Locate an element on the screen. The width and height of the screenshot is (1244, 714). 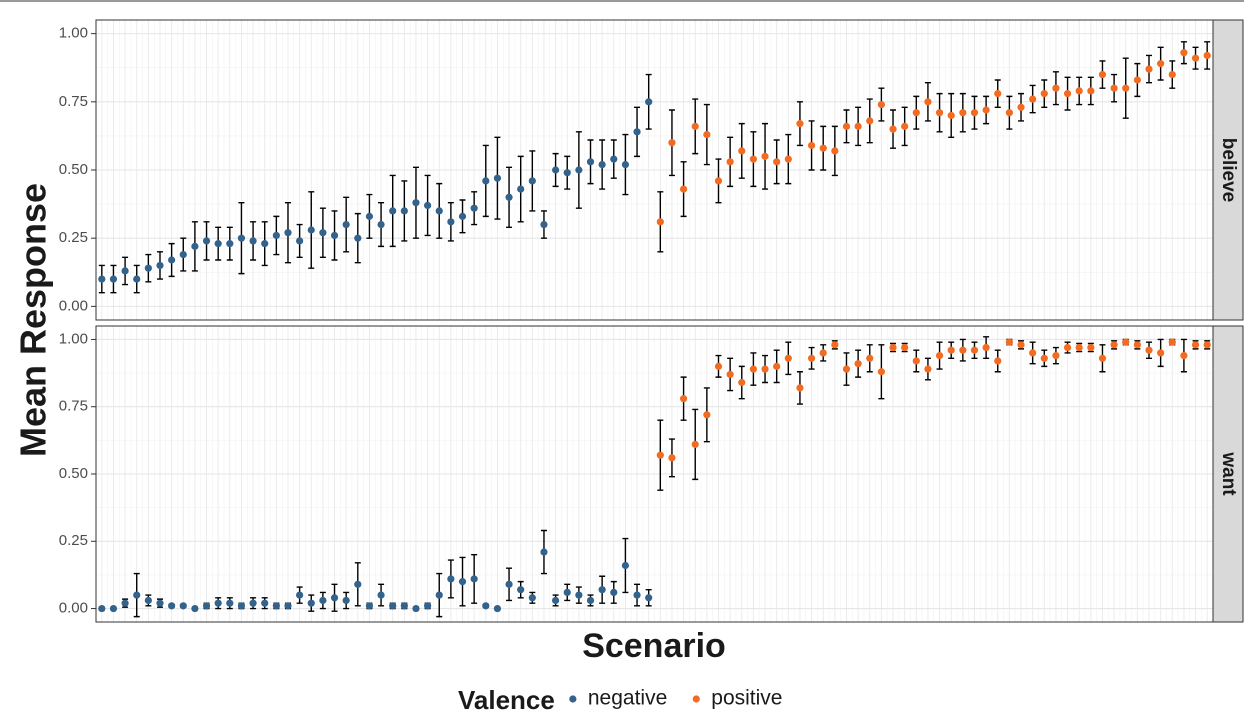
strip-label: believe is located at coordinates (1228, 170).